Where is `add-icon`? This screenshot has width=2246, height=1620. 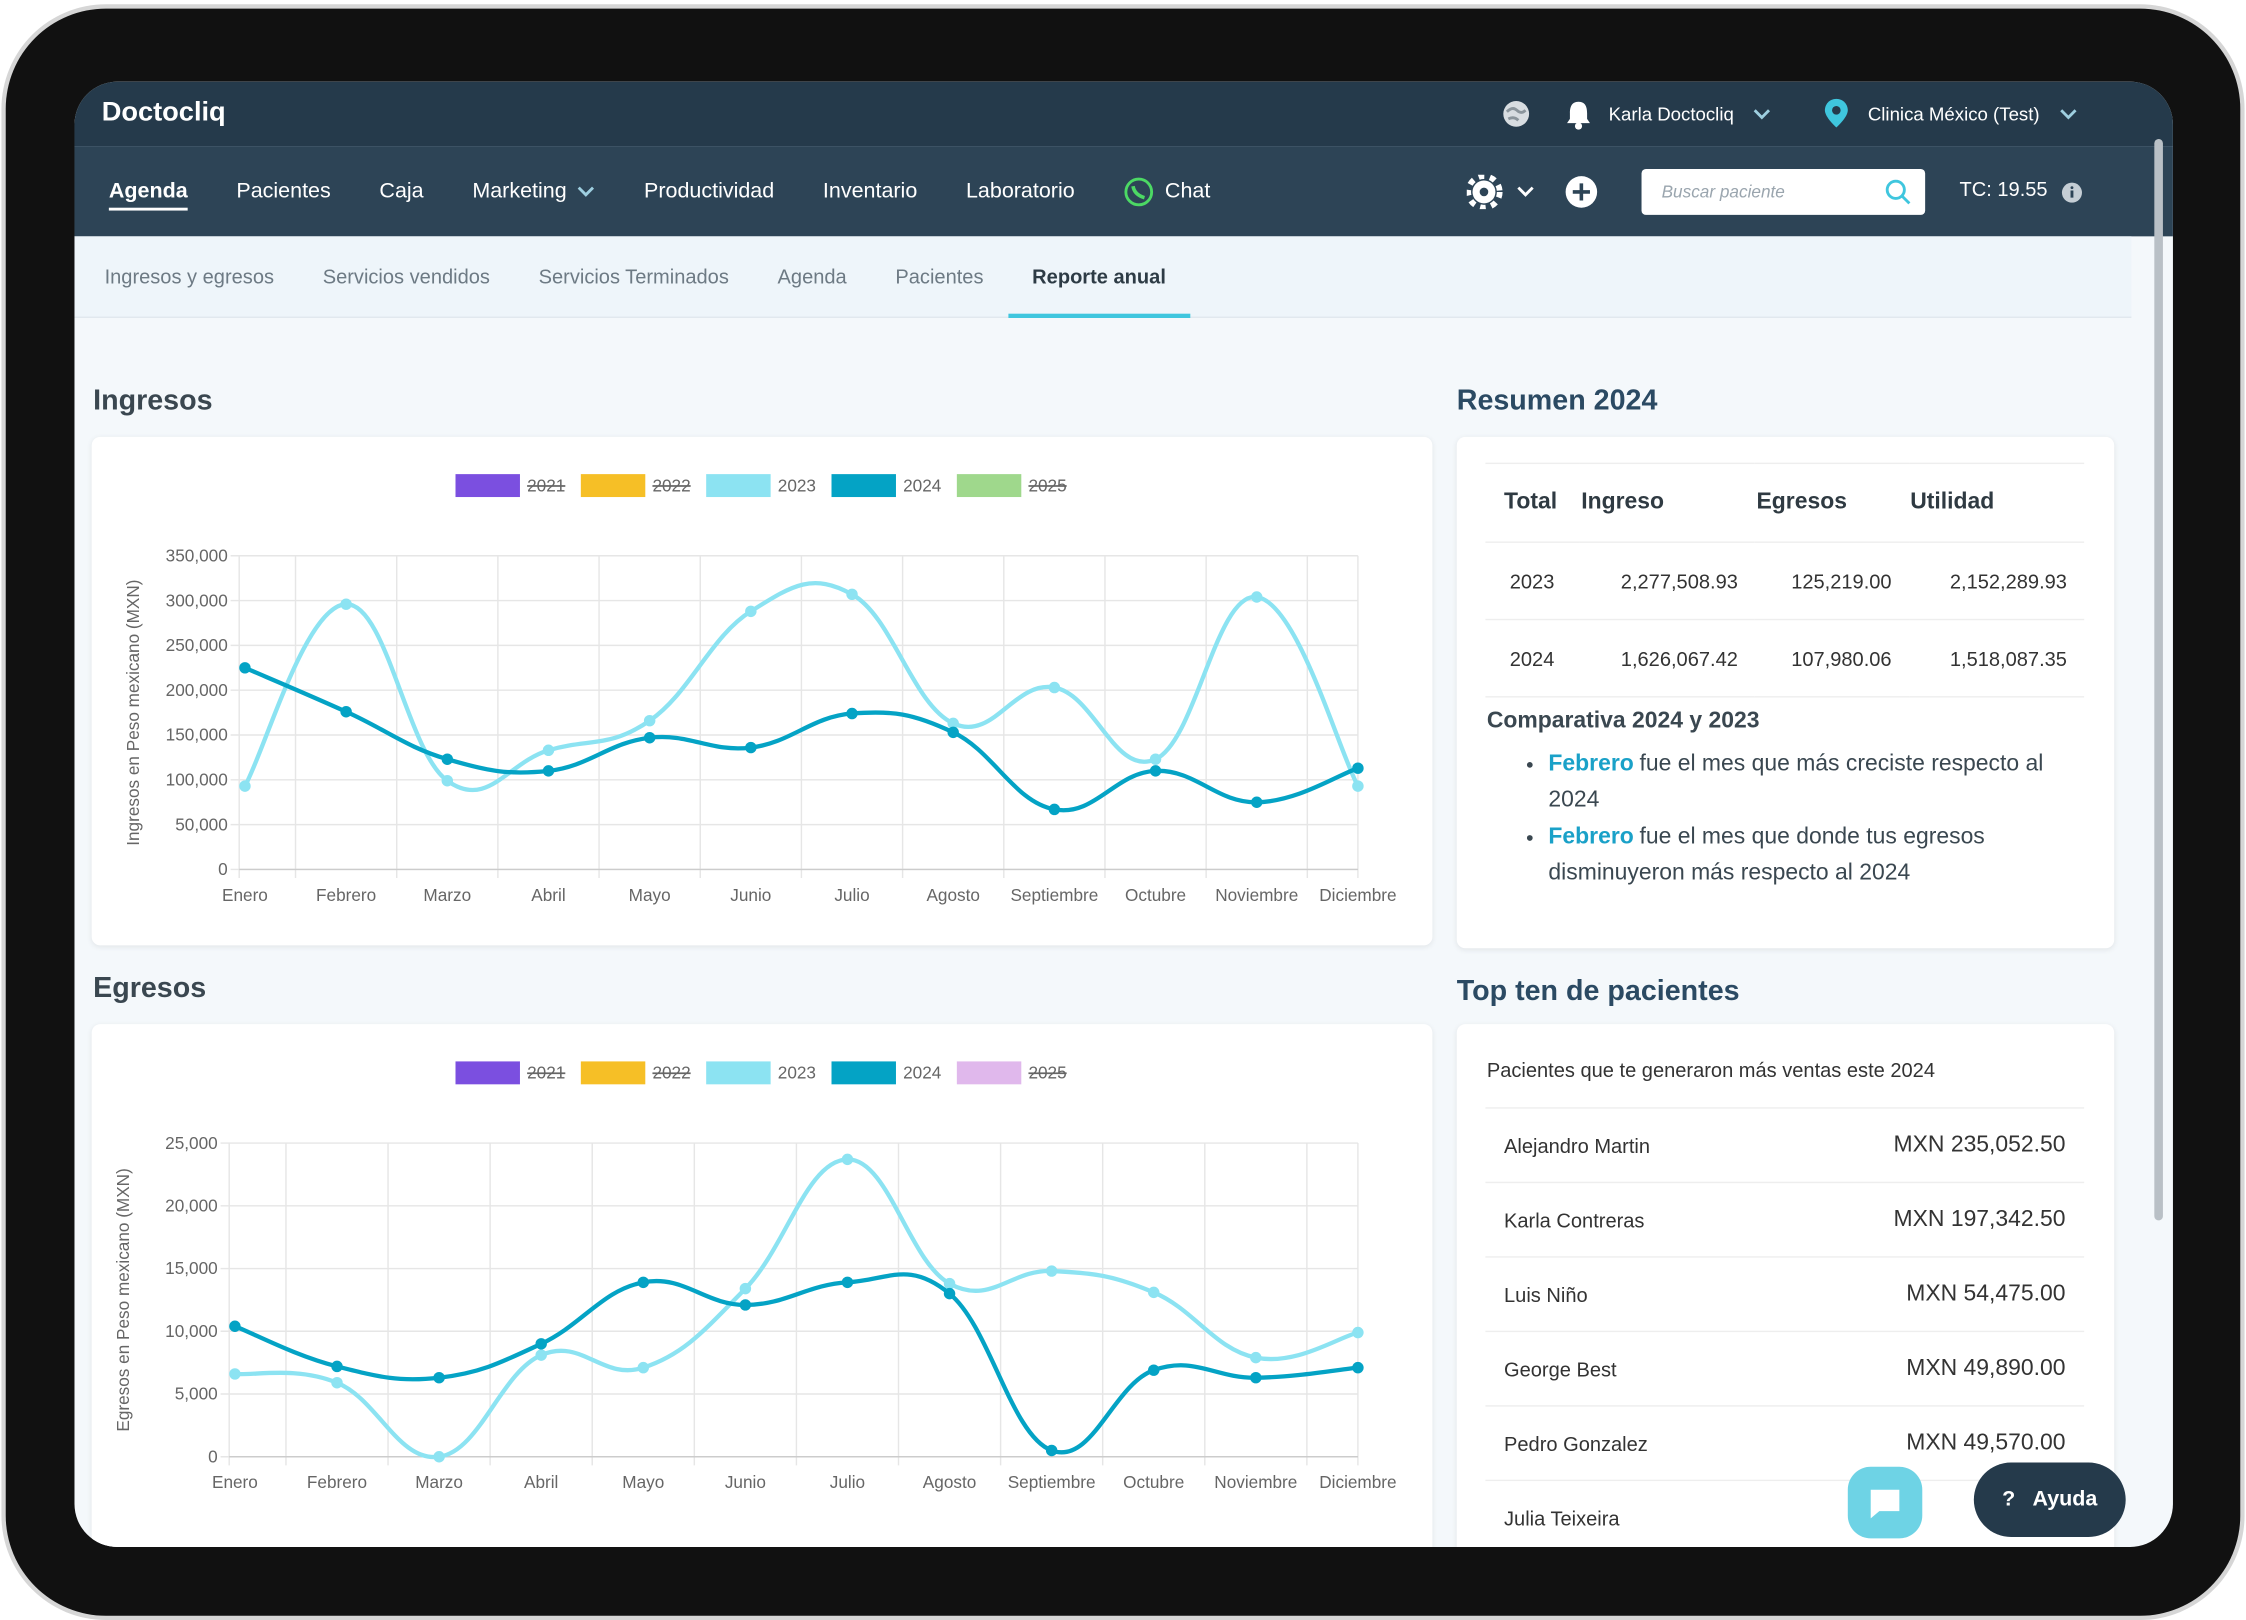
add-icon is located at coordinates (1581, 192).